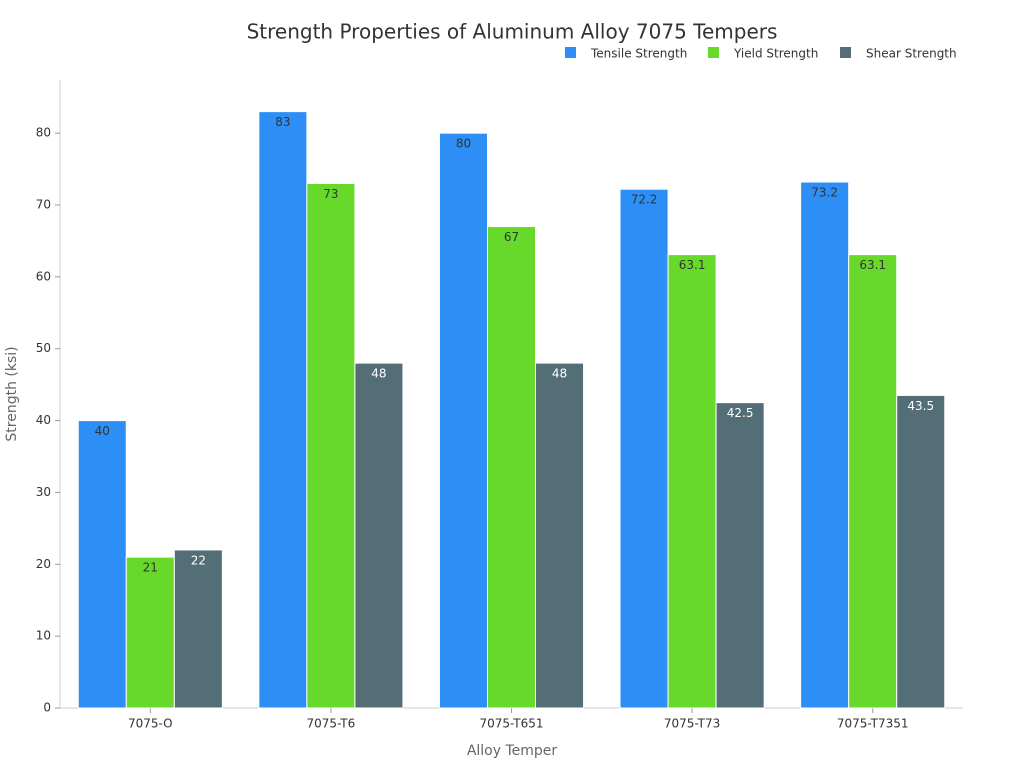 This screenshot has width=1024, height=768. I want to click on value-label: 22, so click(198, 560).